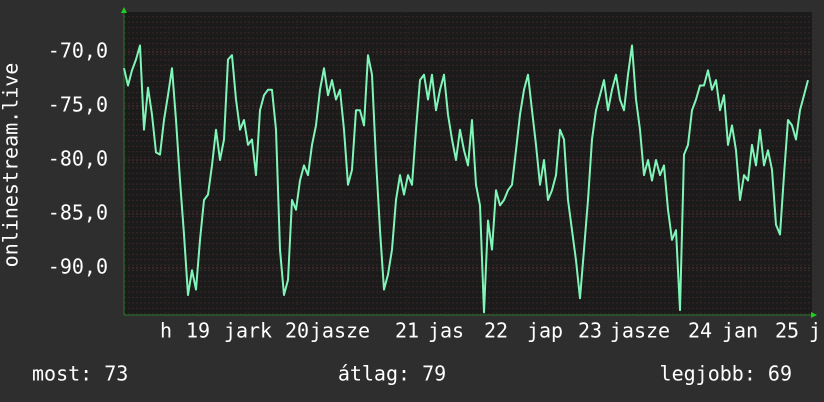 Image resolution: width=824 pixels, height=402 pixels. I want to click on stat-best: legjobb: 69, so click(726, 374).